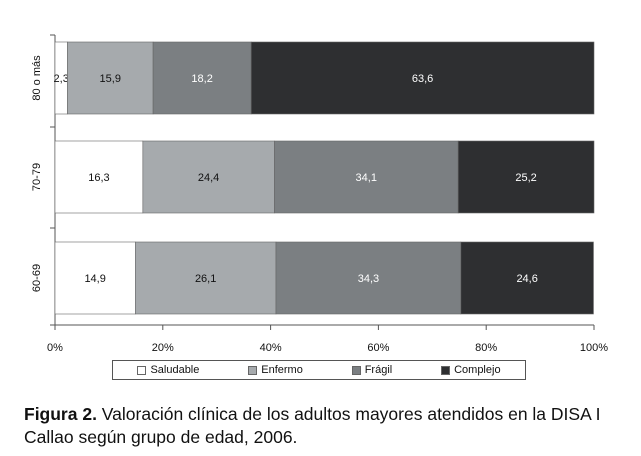  I want to click on x-tick-label: 80%, so click(486, 348).